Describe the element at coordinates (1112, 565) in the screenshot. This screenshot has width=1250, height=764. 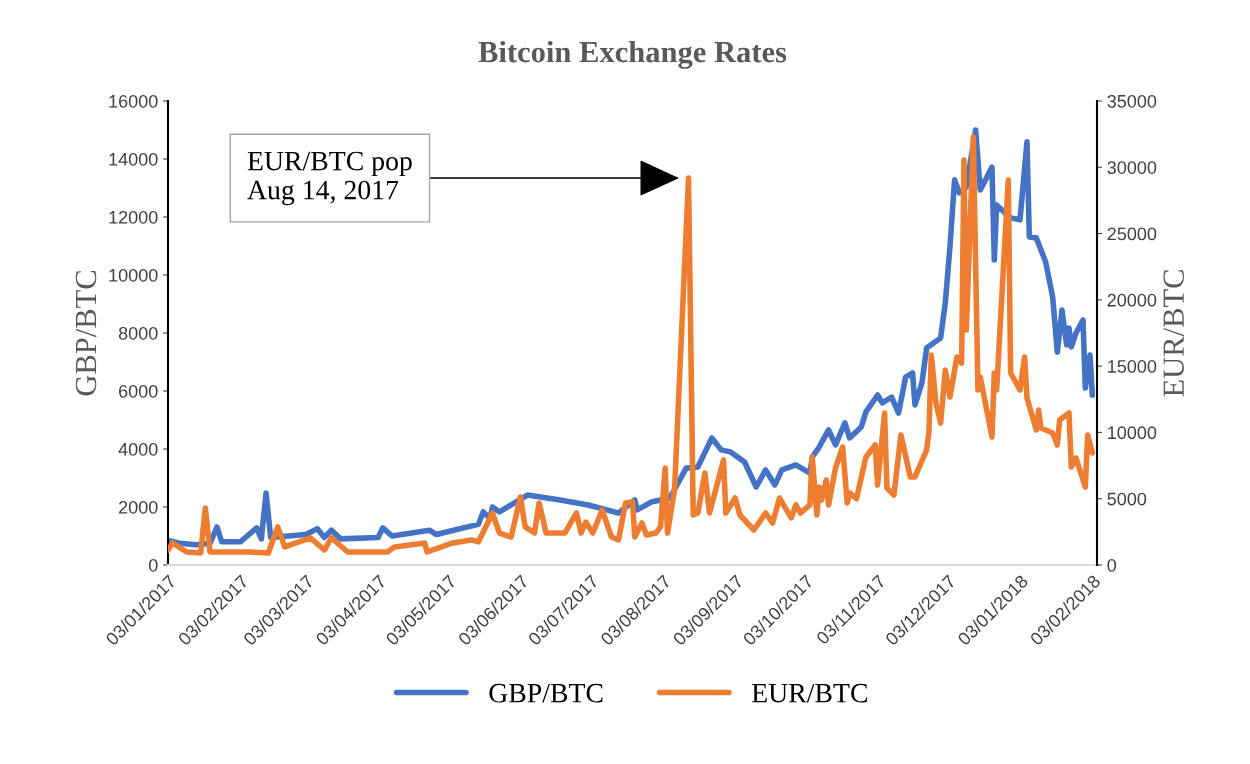
I see `y2-tick-label: 0` at that location.